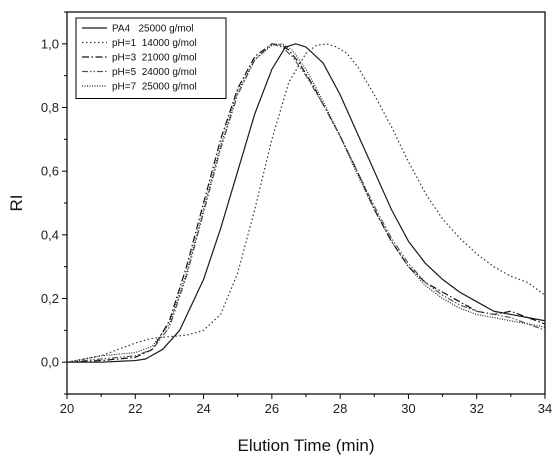  What do you see at coordinates (153, 29) in the screenshot?
I see `legend-label: PA4 25000 g/mol` at bounding box center [153, 29].